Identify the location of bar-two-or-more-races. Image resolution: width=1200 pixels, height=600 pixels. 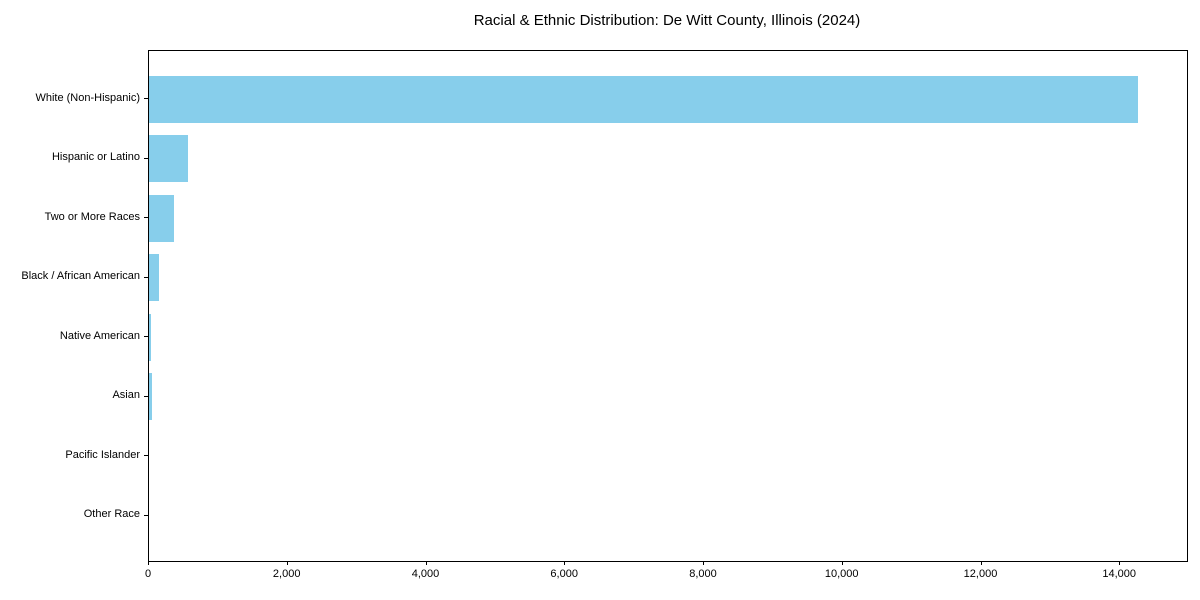
(161, 218).